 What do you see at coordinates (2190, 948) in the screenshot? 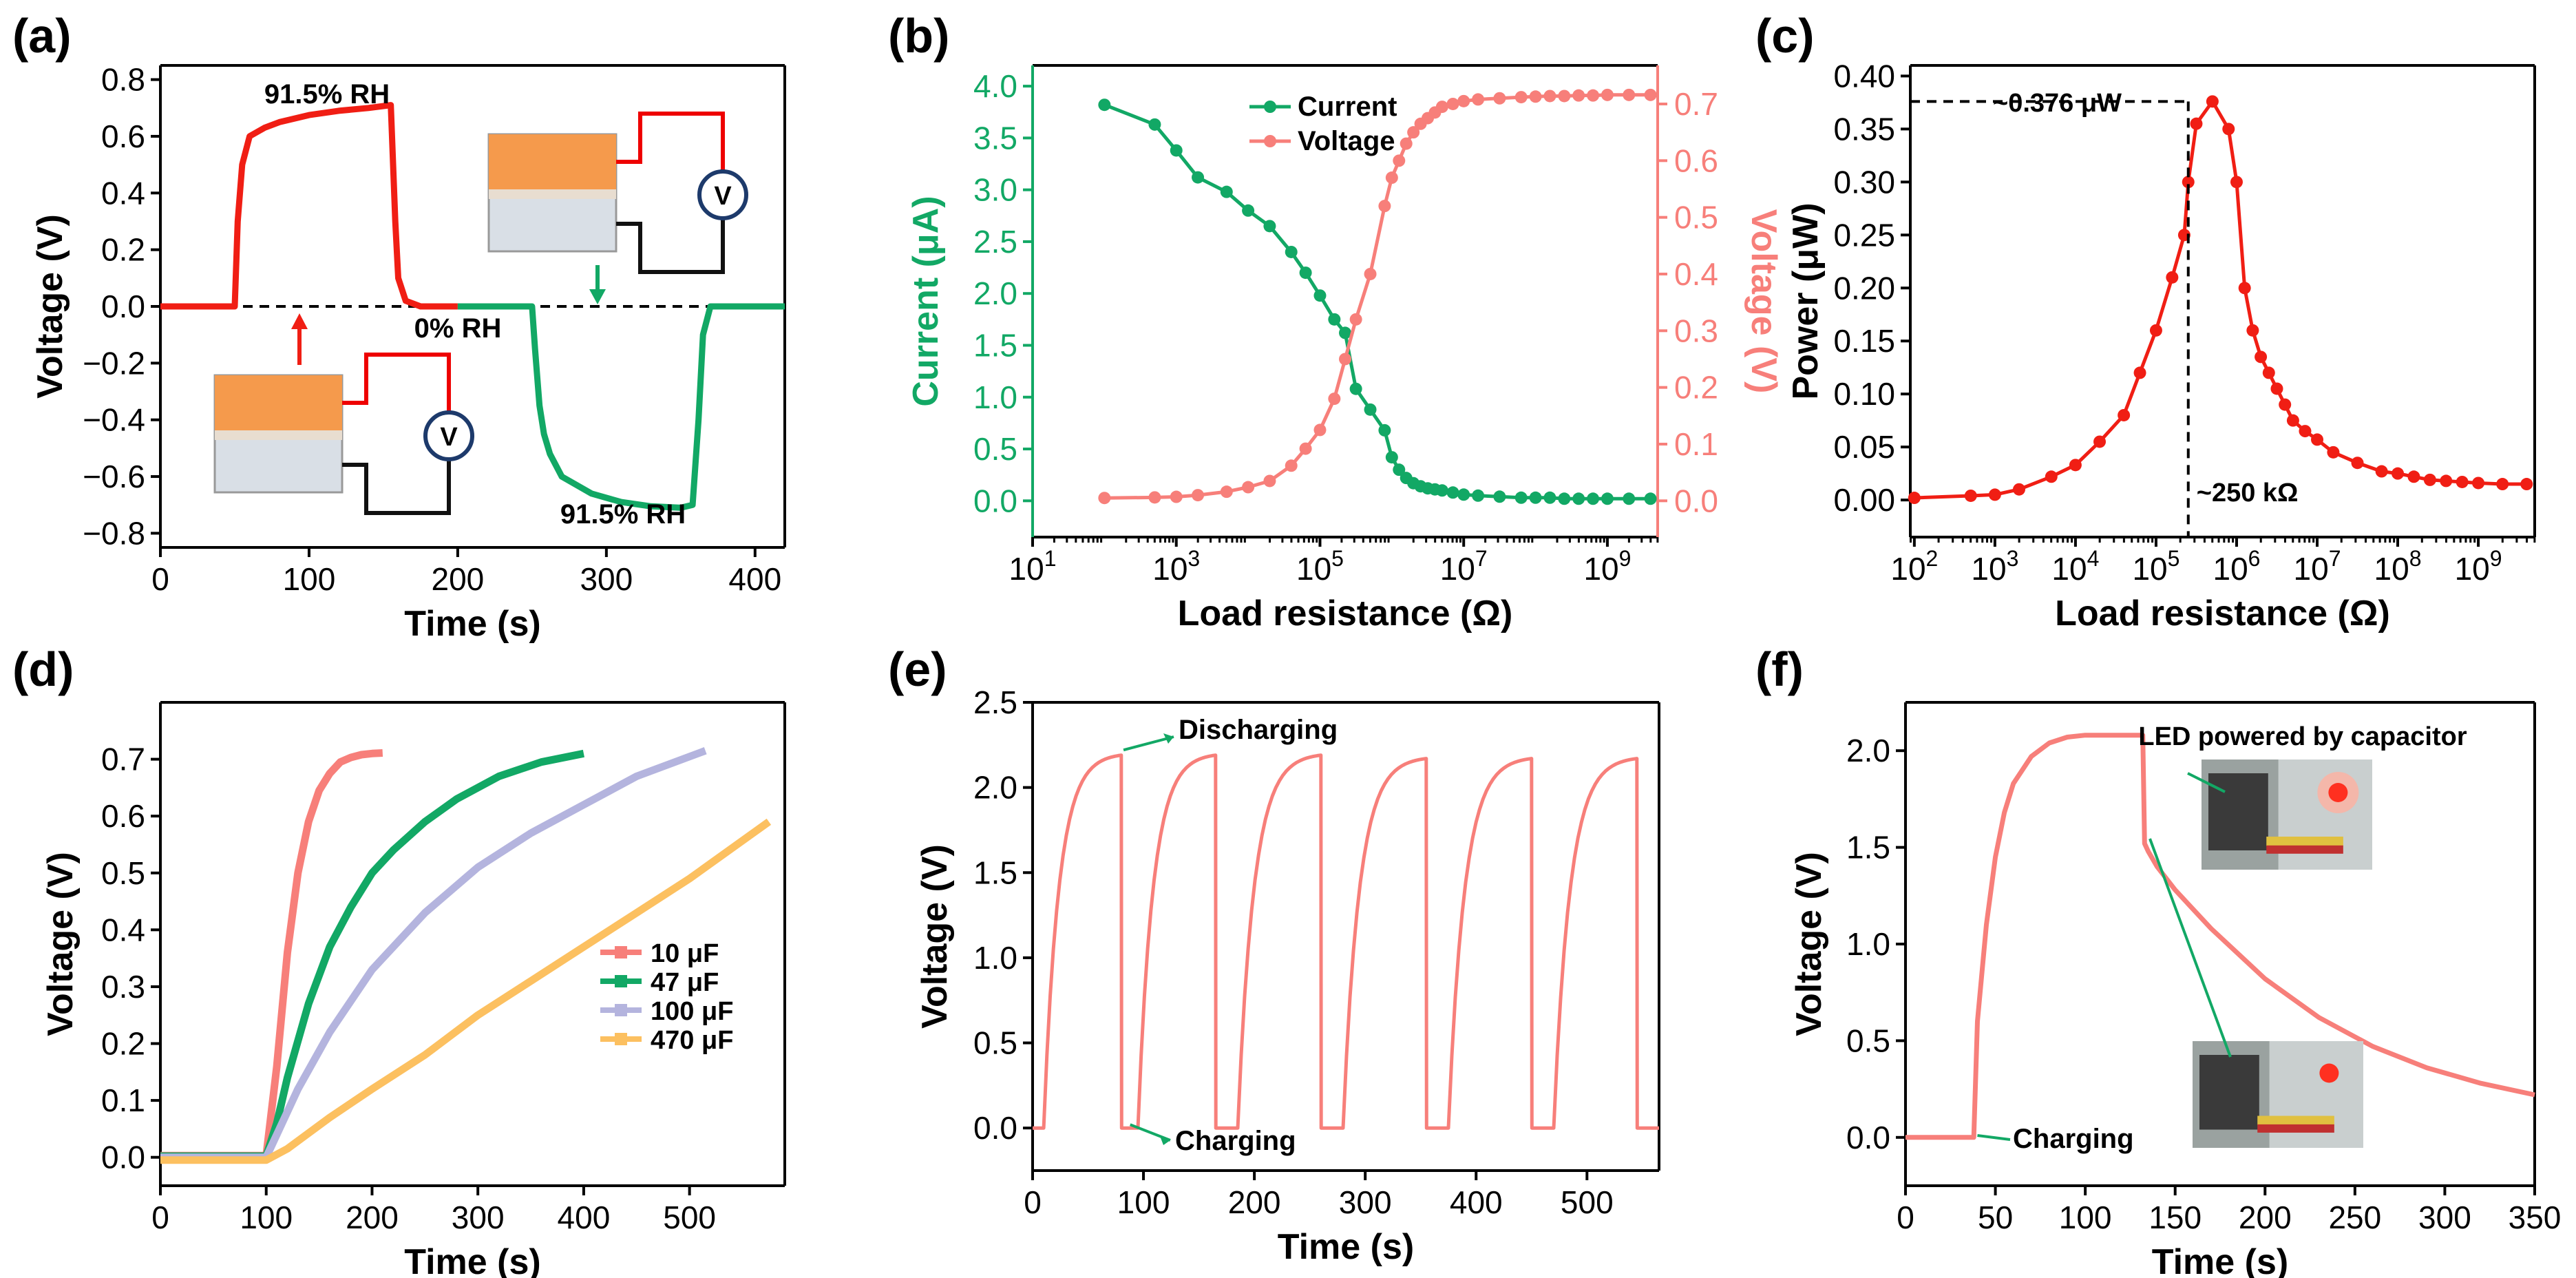
I see `arrow-led-dim` at bounding box center [2190, 948].